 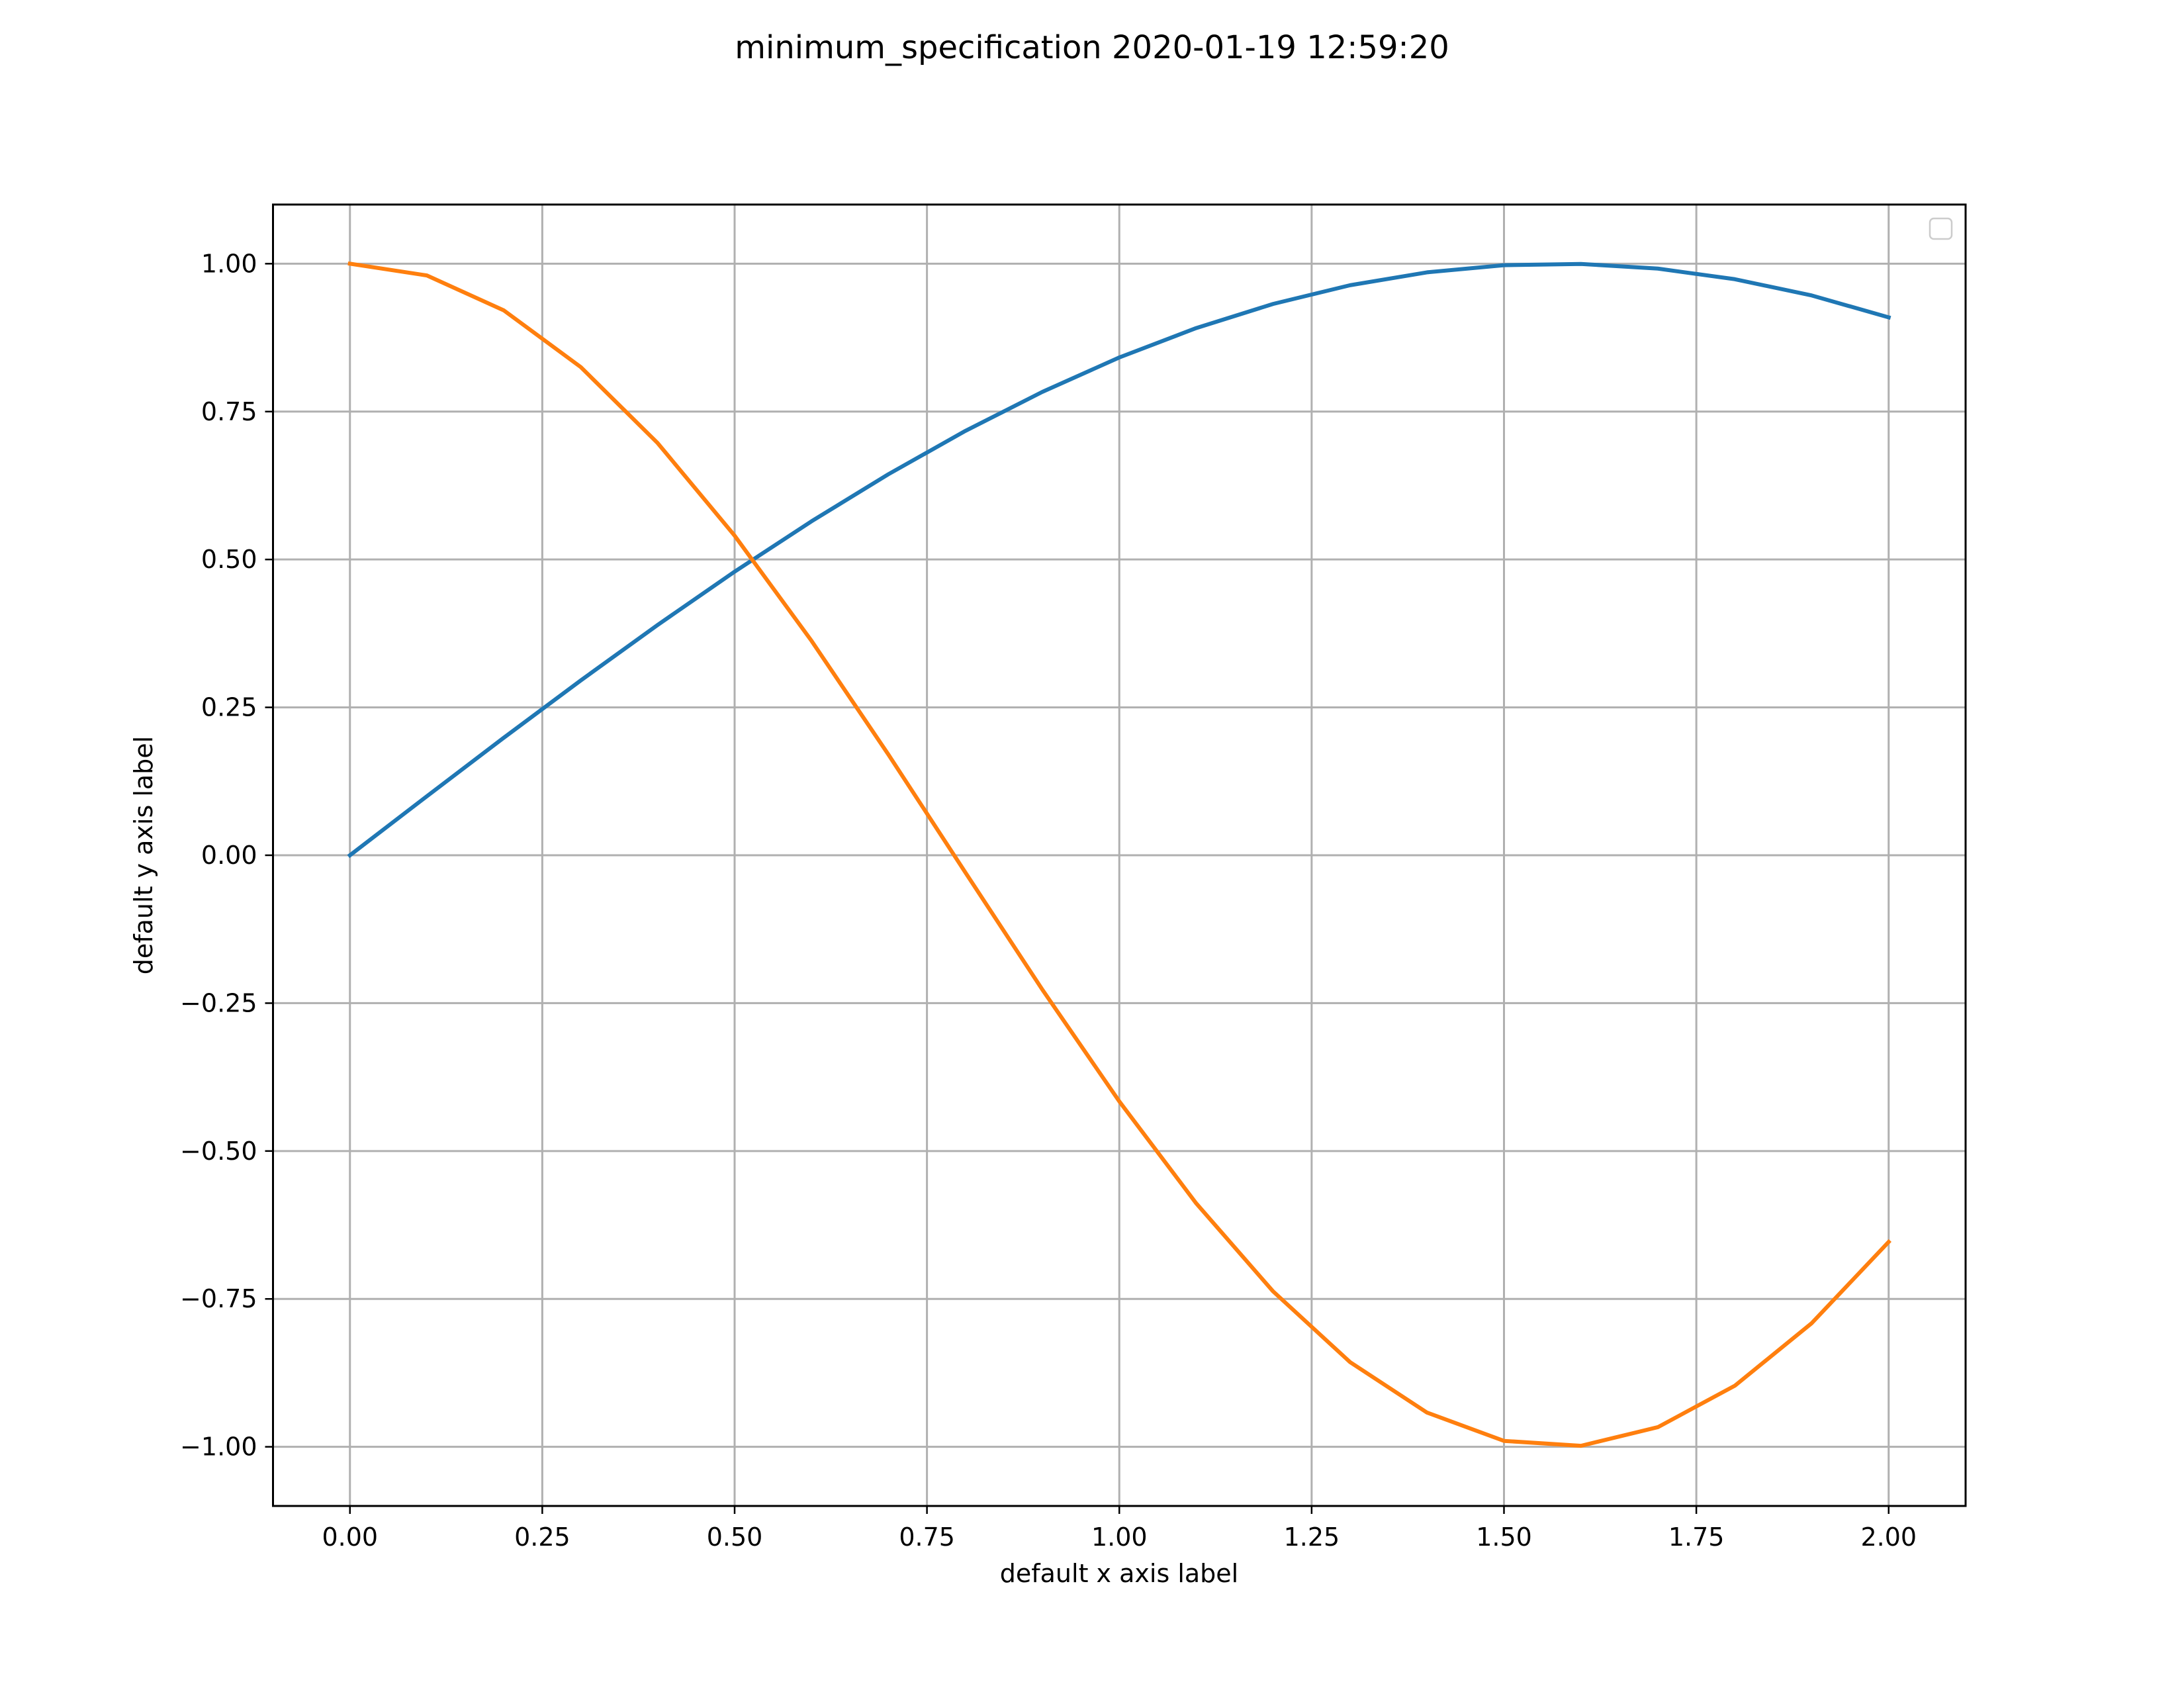 I want to click on y-tick-label: 0.25, so click(x=229, y=707).